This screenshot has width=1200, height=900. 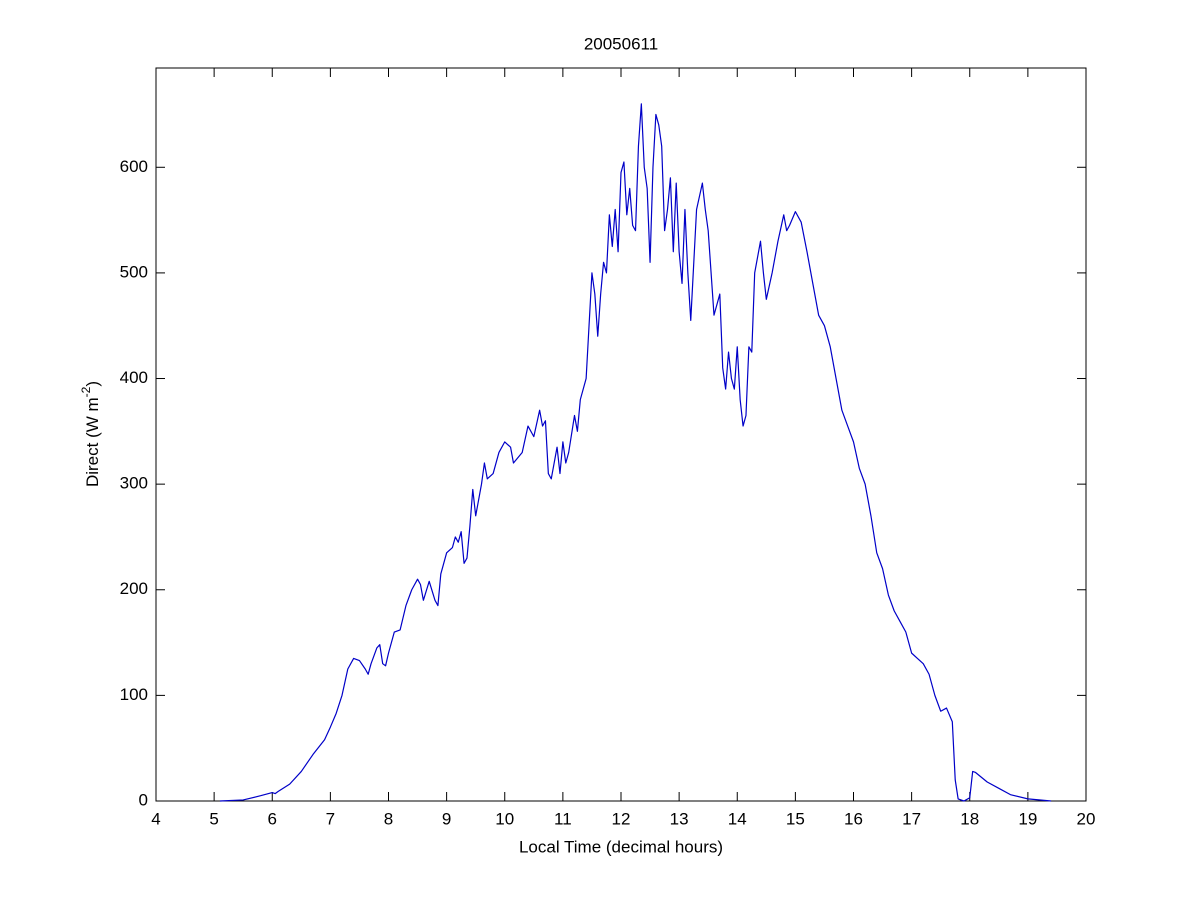 What do you see at coordinates (679, 818) in the screenshot?
I see `x-tick-label: 13` at bounding box center [679, 818].